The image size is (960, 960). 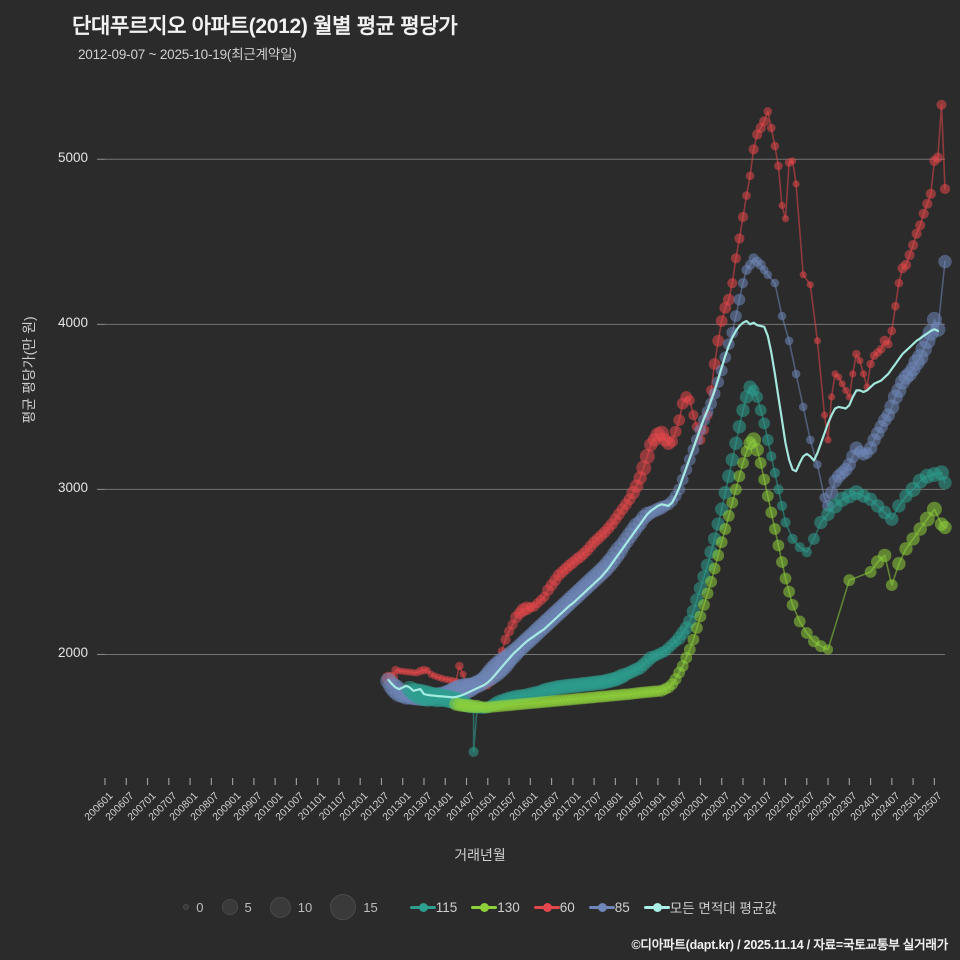 What do you see at coordinates (248, 907) in the screenshot?
I see `legend-size-label: 5` at bounding box center [248, 907].